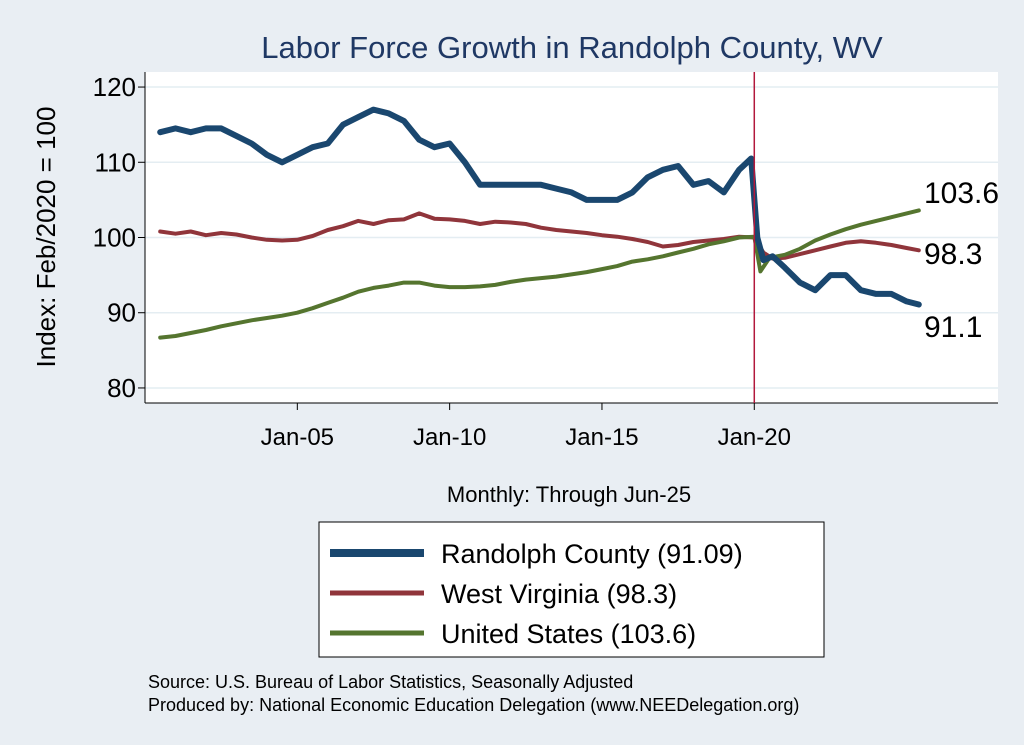  What do you see at coordinates (569, 494) in the screenshot?
I see `x-axis-label: Monthly: Through Jun-25` at bounding box center [569, 494].